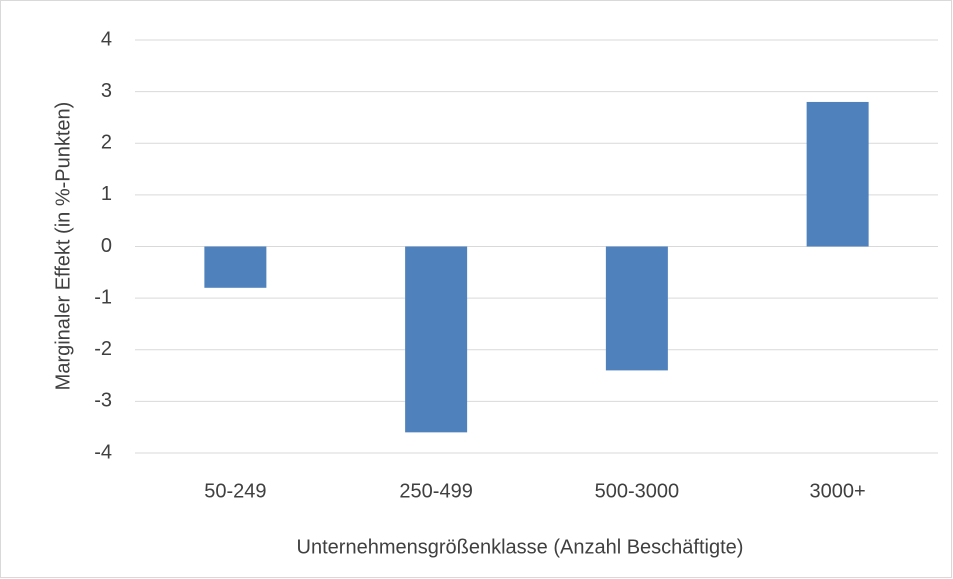 This screenshot has height=579, width=953. What do you see at coordinates (106, 91) in the screenshot?
I see `y-tick-label: 3` at bounding box center [106, 91].